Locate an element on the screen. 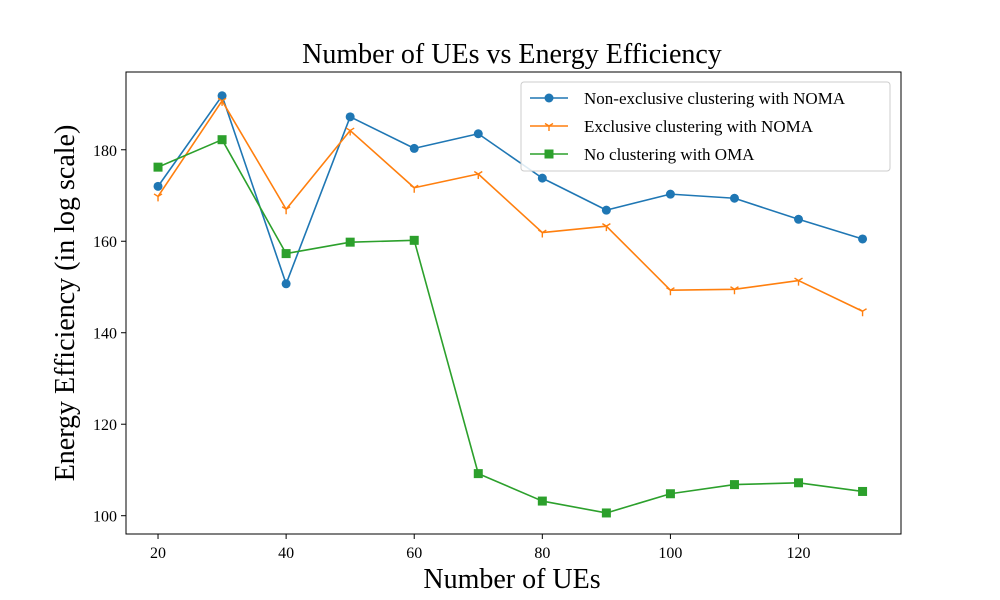 The width and height of the screenshot is (1000, 600). x-tick-label: 20 is located at coordinates (158, 553).